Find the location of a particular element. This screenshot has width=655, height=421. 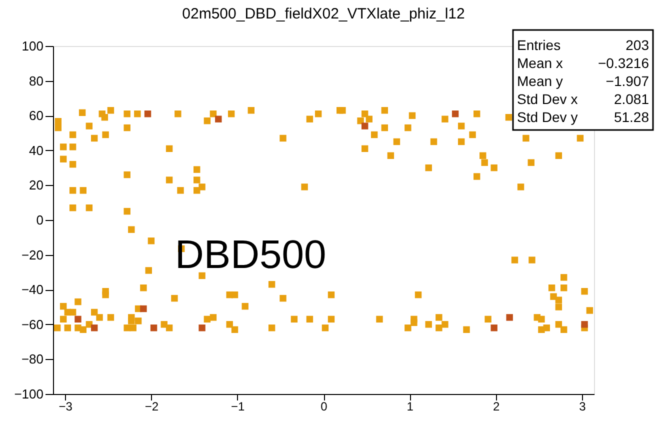

x-tick-label: 3 is located at coordinates (582, 407).